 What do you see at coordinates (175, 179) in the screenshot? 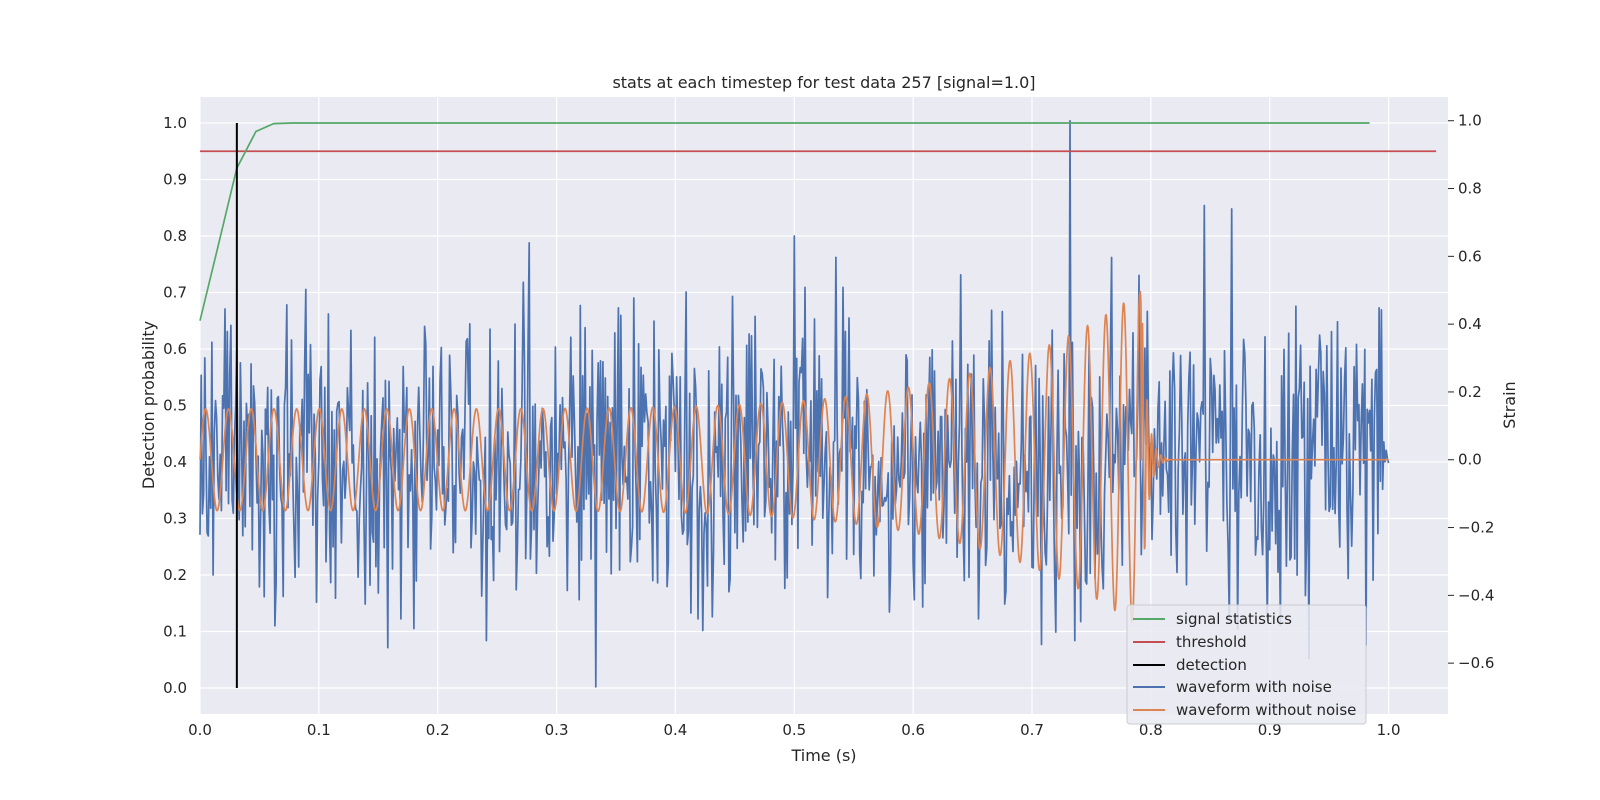
I see `y-tick-label-left: 0.9` at bounding box center [175, 179].